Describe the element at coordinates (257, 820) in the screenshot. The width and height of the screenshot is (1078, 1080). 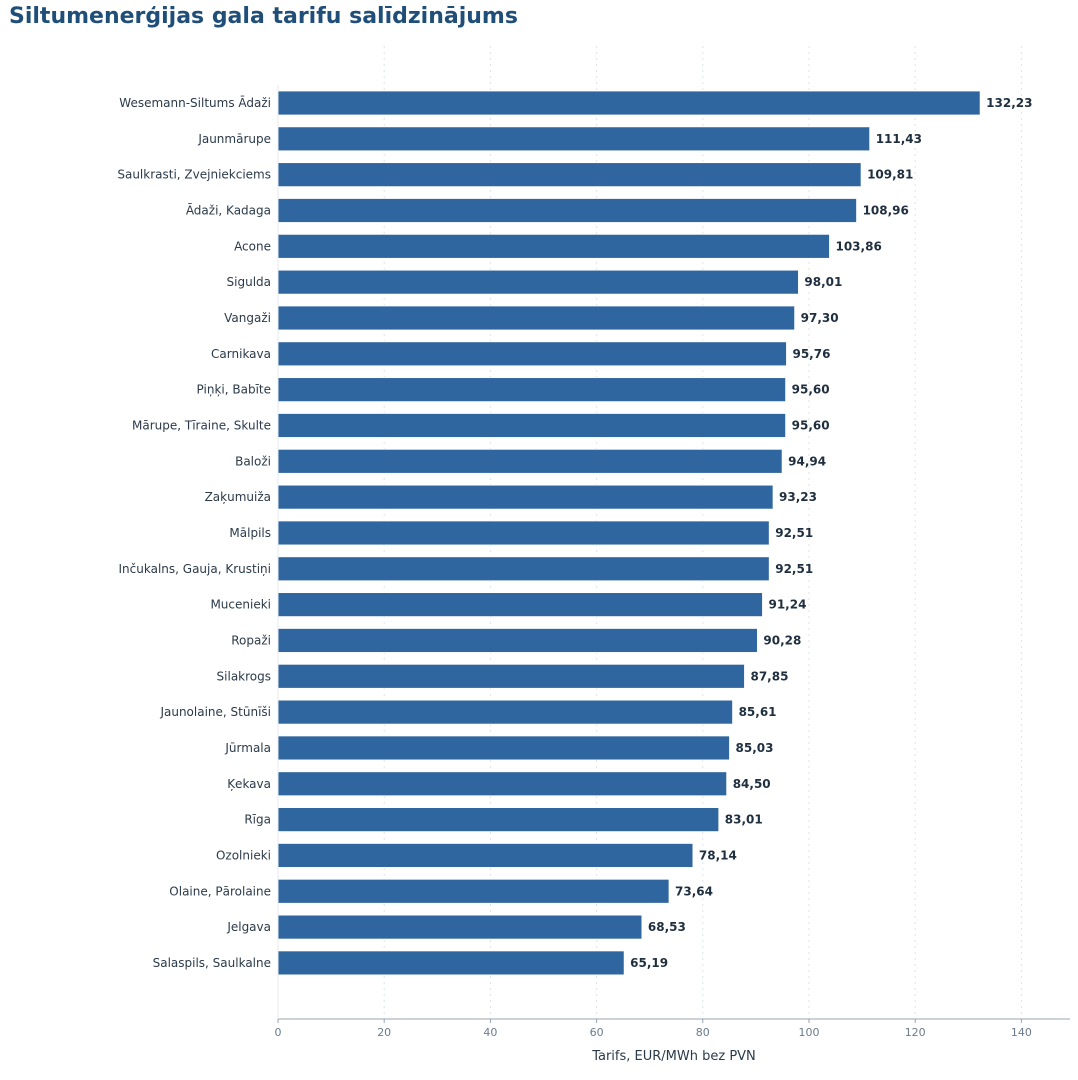
I see `category-label: Rīga` at that location.